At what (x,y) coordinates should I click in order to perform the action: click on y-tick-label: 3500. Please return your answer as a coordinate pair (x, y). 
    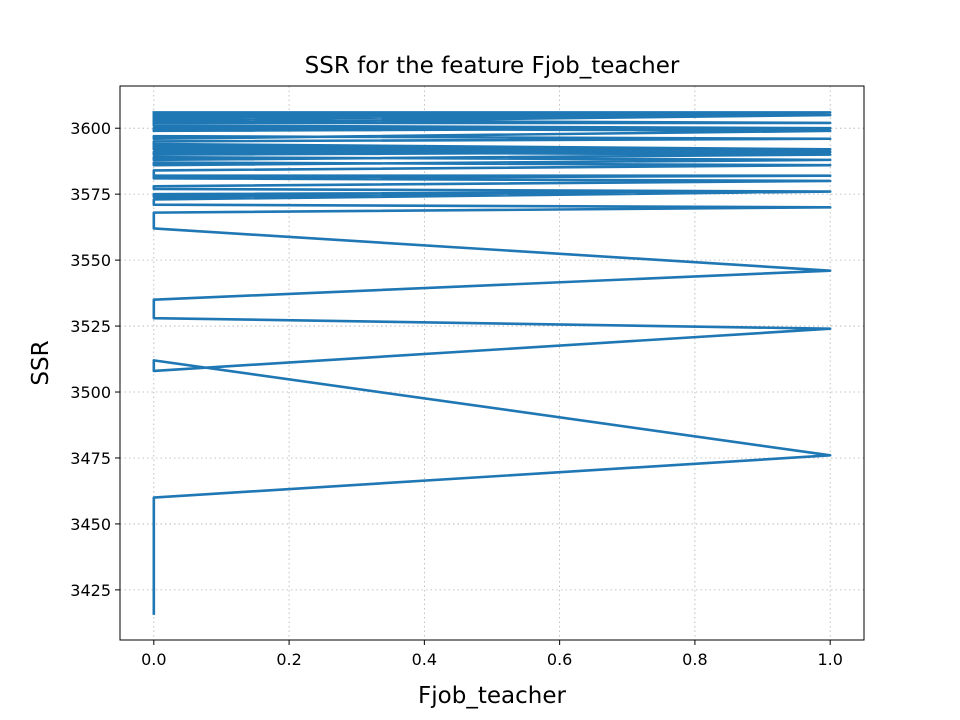
    Looking at the image, I should click on (90, 392).